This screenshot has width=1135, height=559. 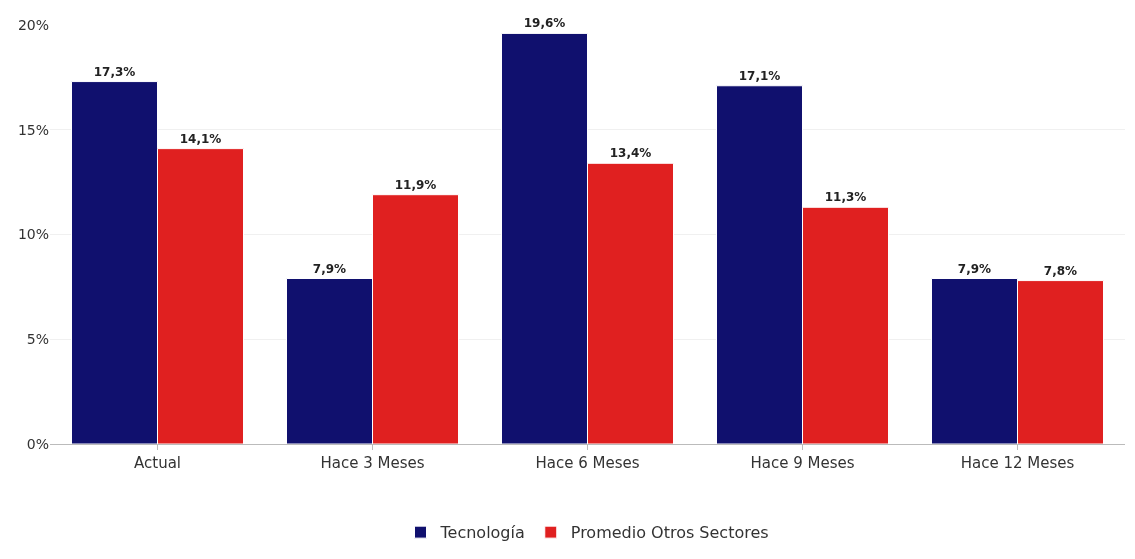 I want to click on y-tick-label: 5%, so click(x=37, y=339).